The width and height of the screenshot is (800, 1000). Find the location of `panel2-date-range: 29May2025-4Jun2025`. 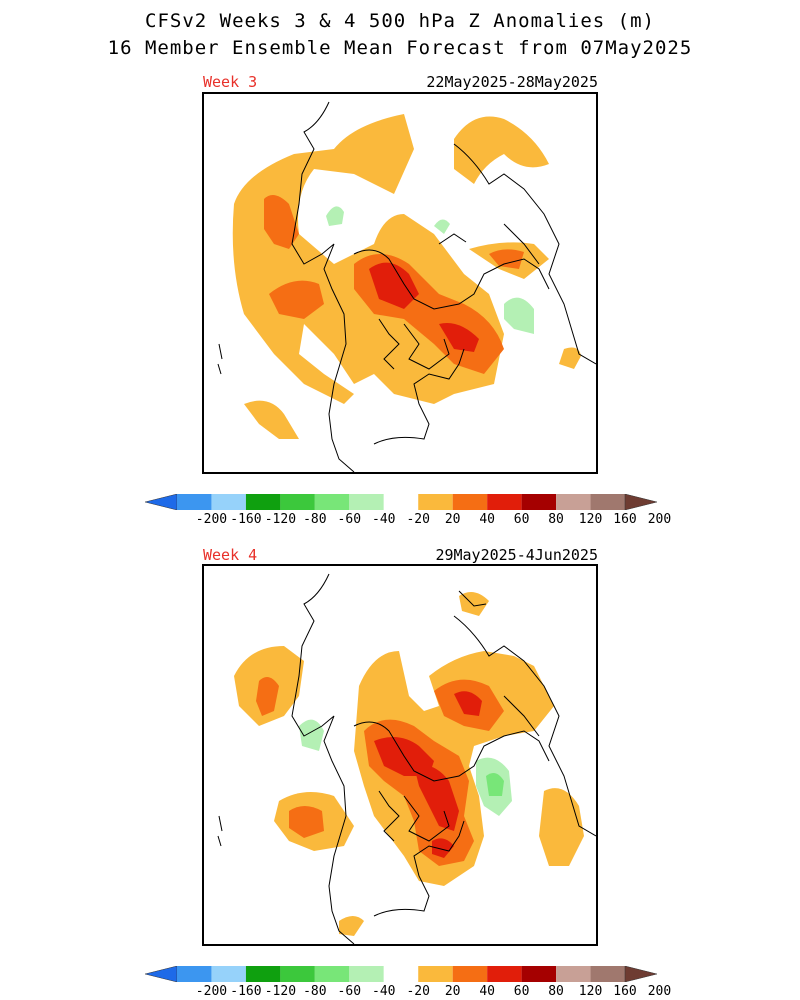

panel2-date-range: 29May2025-4Jun2025 is located at coordinates (516, 555).